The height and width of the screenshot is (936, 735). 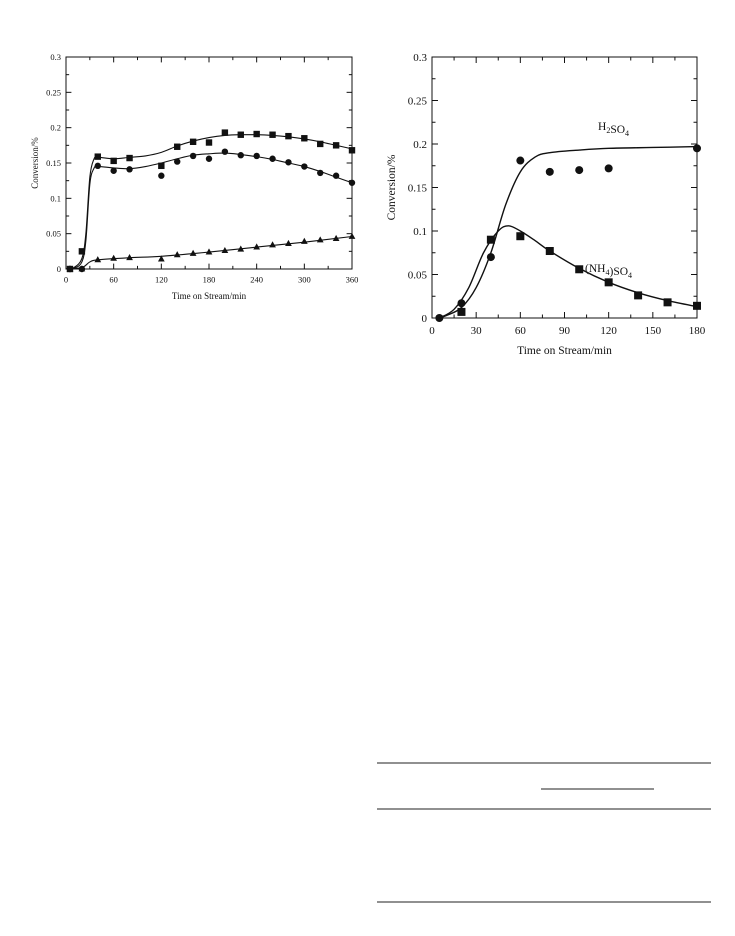 I want to click on y-axis-title: Conversion/%, so click(x=35, y=163).